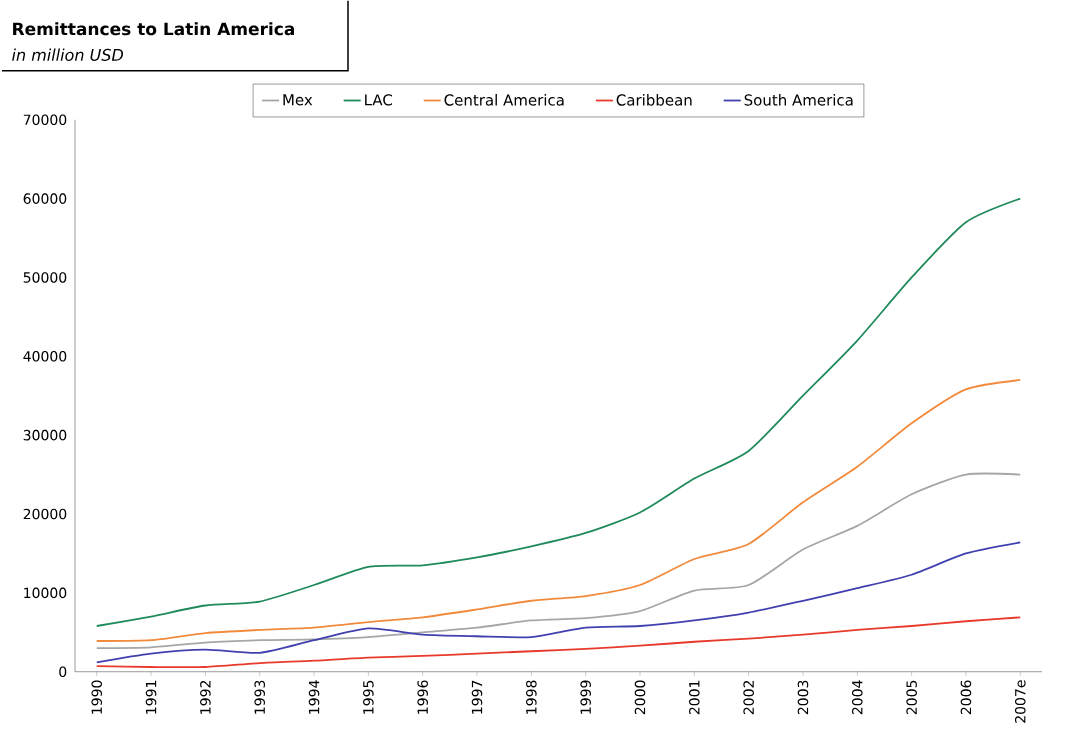 The height and width of the screenshot is (735, 1068). I want to click on legend-label: LAC, so click(379, 100).